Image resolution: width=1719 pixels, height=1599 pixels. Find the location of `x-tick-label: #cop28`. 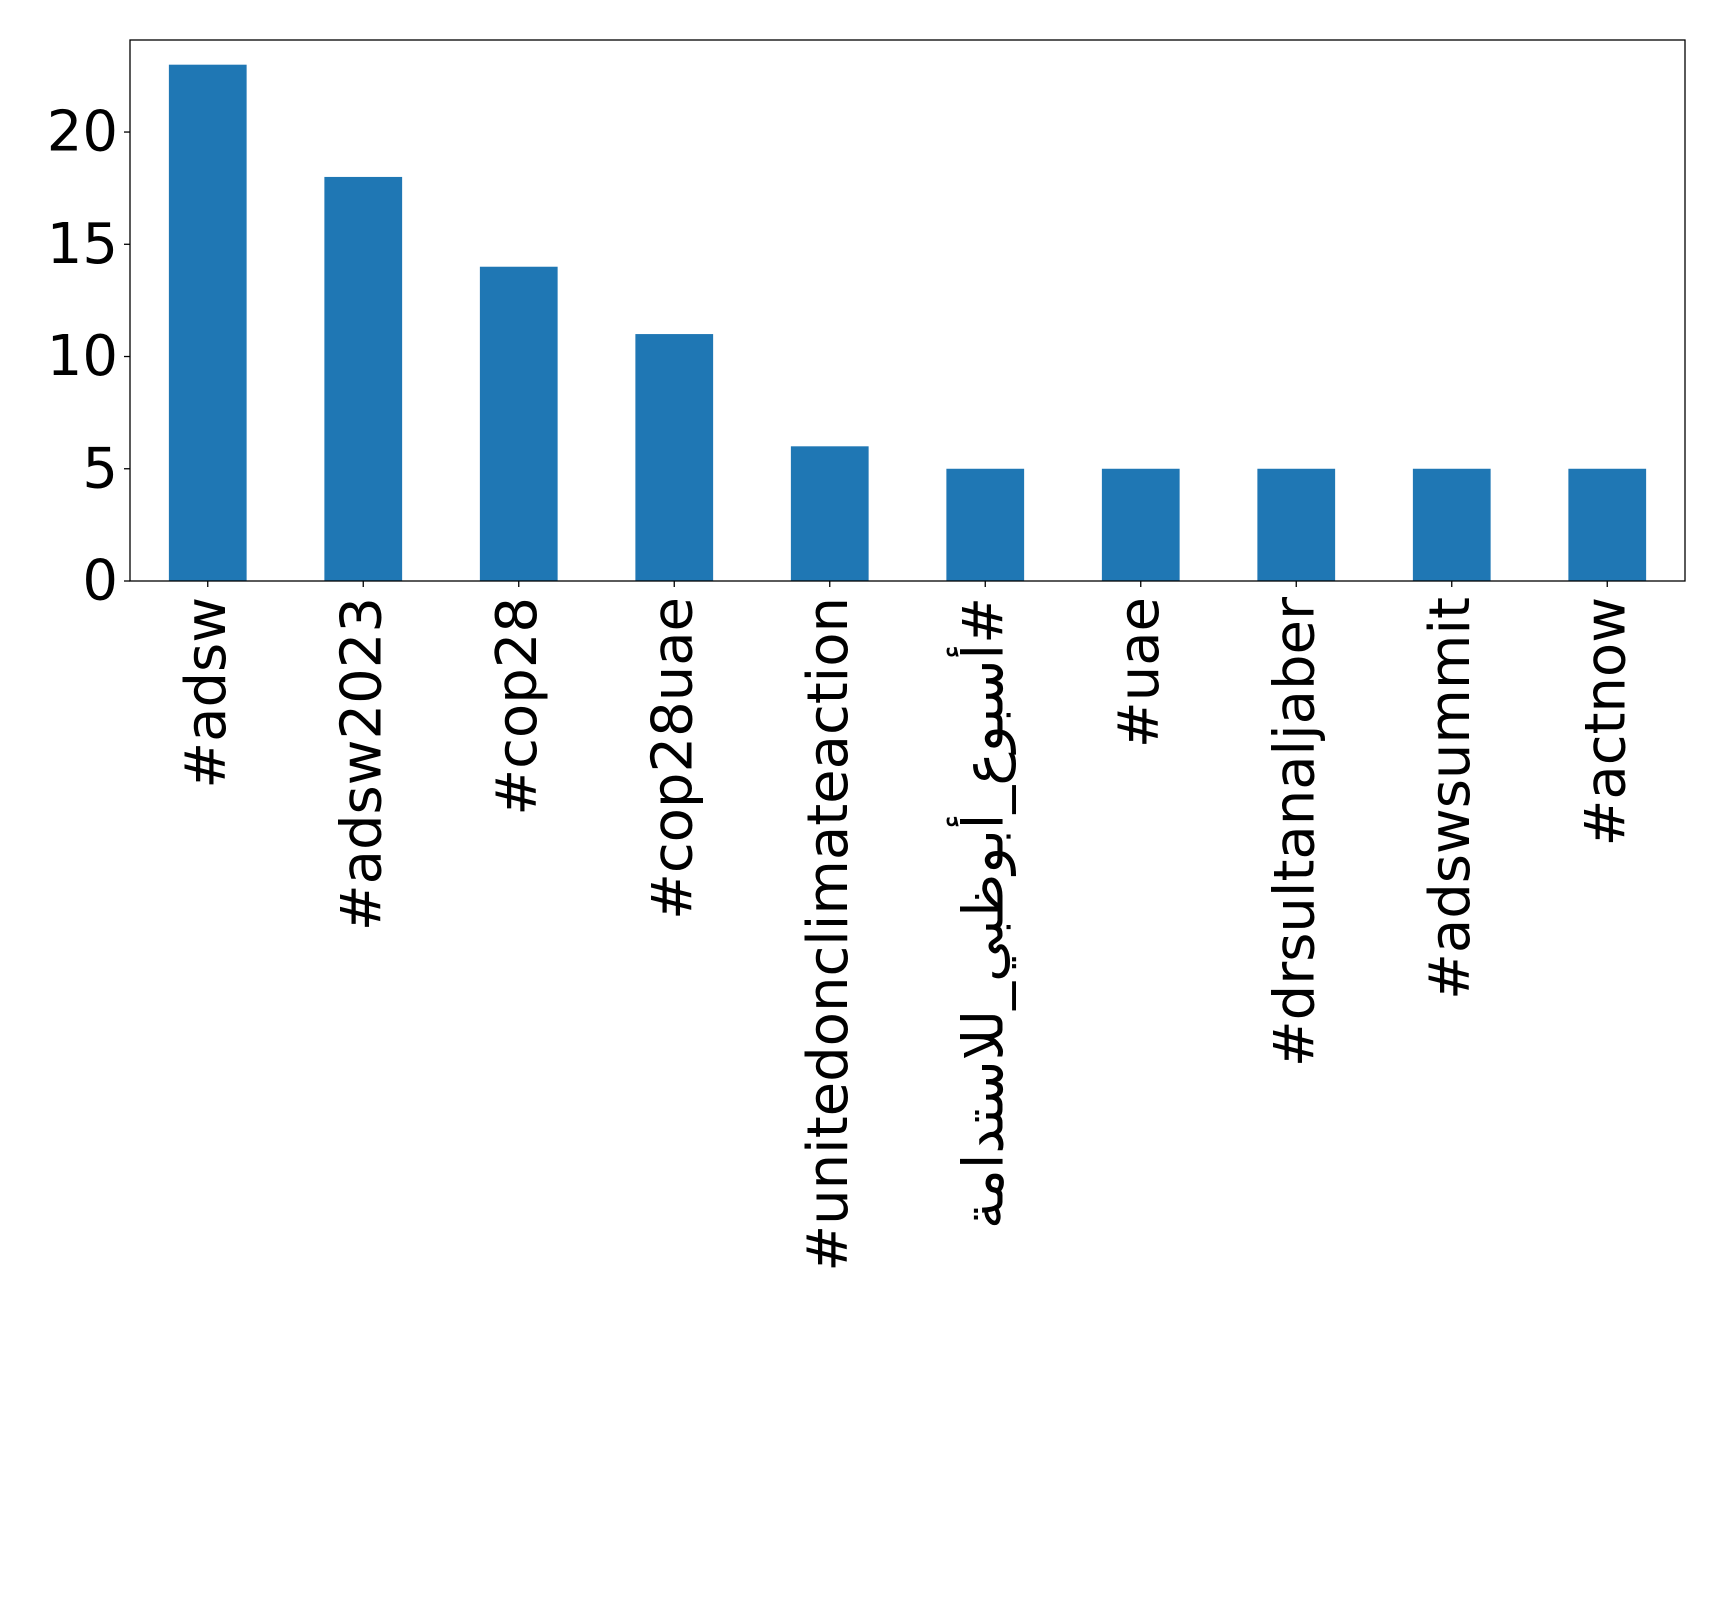

x-tick-label: #cop28 is located at coordinates (517, 706).